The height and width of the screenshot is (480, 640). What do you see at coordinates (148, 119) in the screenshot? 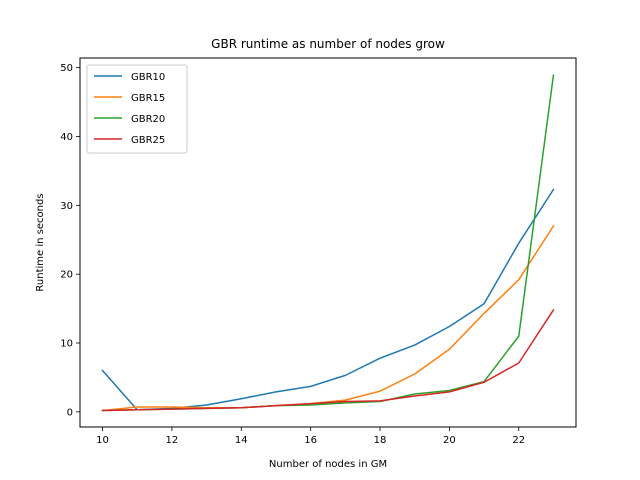
I see `legend-label-gbr20: GBR20` at bounding box center [148, 119].